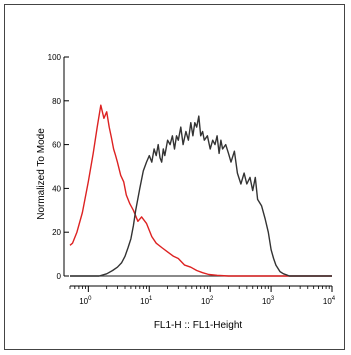  Describe the element at coordinates (56, 145) in the screenshot. I see `y-tick-label: 60` at that location.